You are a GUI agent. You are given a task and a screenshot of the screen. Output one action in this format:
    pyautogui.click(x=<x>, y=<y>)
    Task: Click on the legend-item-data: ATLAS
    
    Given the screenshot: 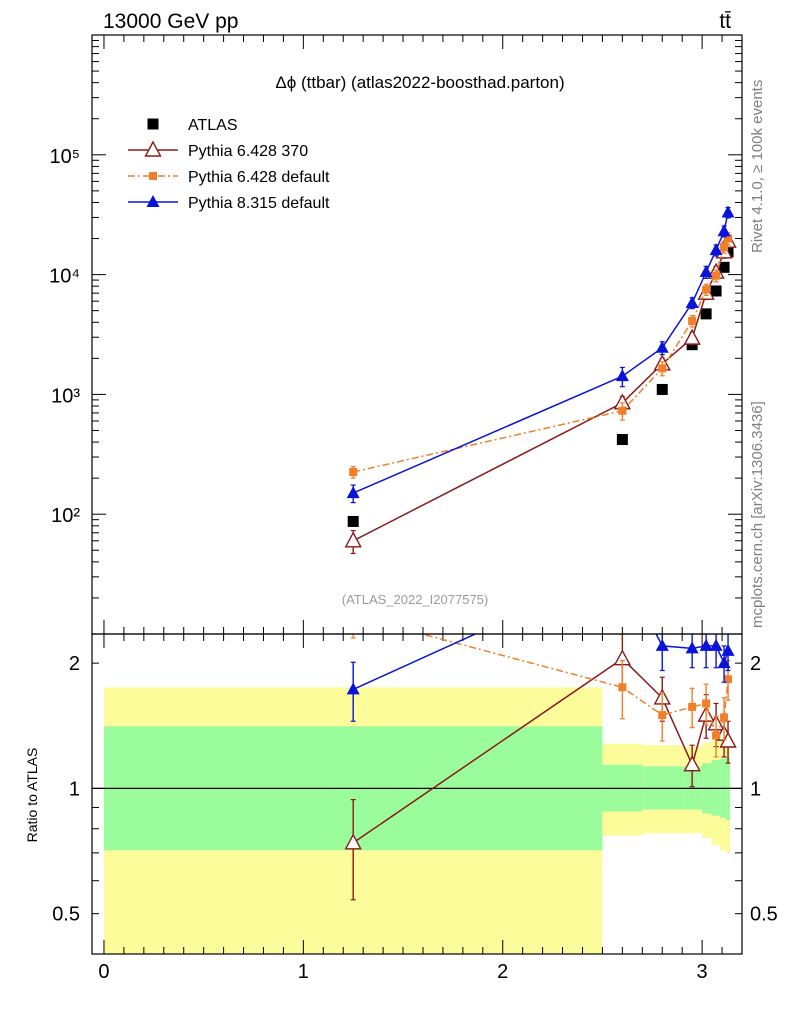 What is the action you would take?
    pyautogui.click(x=192, y=125)
    